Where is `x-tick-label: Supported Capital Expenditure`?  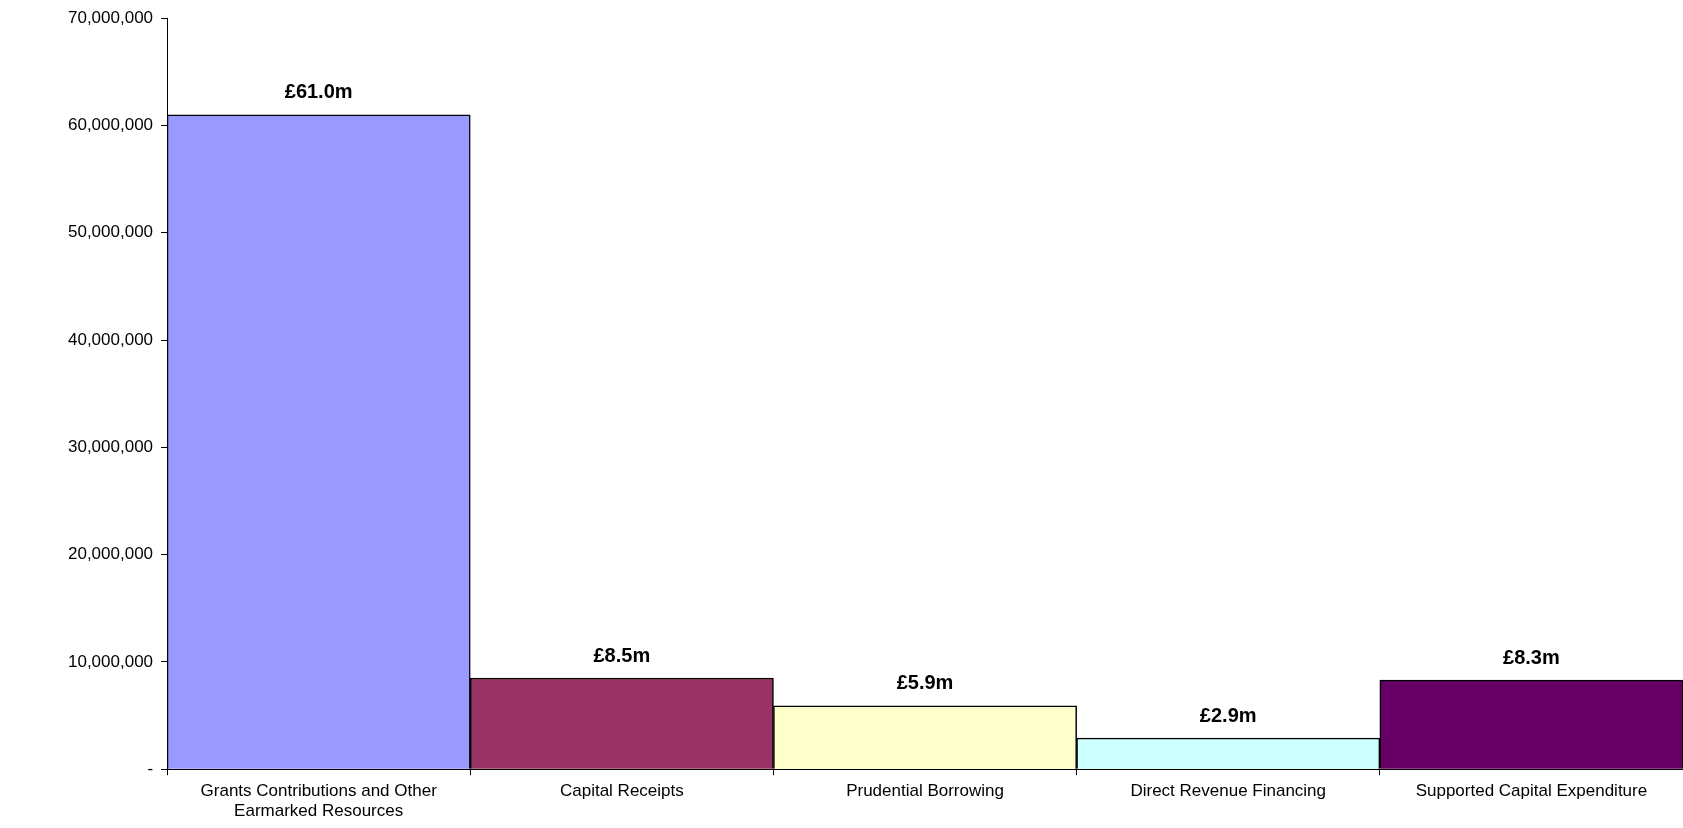
x-tick-label: Supported Capital Expenditure is located at coordinates (1531, 791).